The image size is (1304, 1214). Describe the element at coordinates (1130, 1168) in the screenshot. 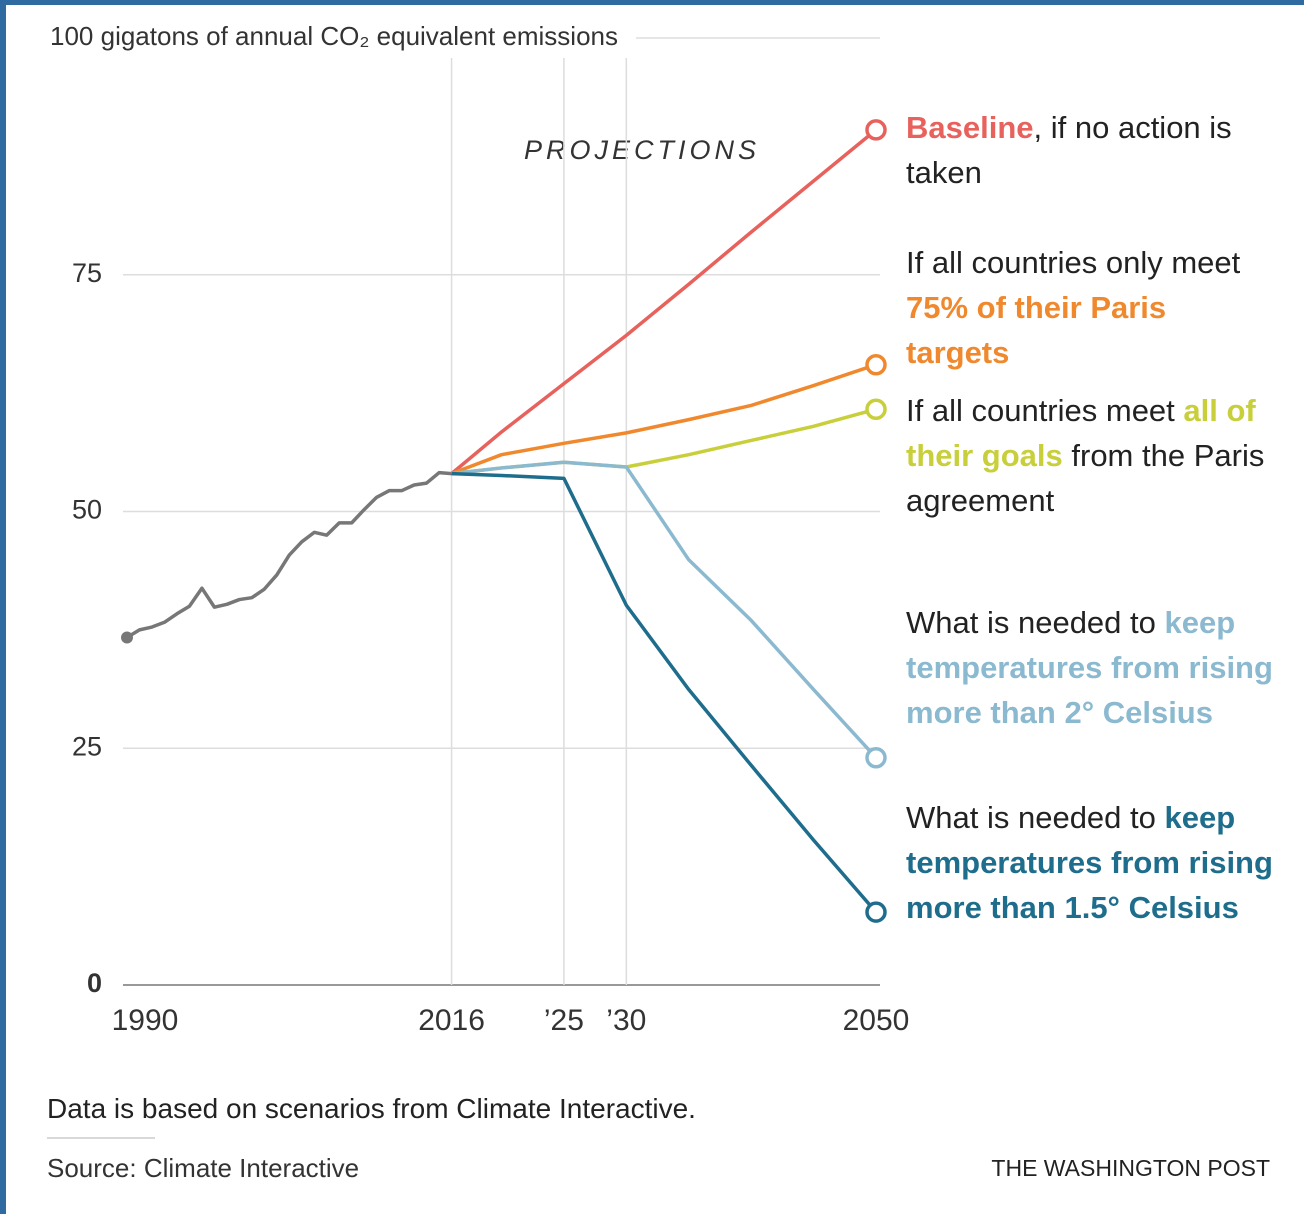

I see `credit: THE WASHINGTON POST` at that location.